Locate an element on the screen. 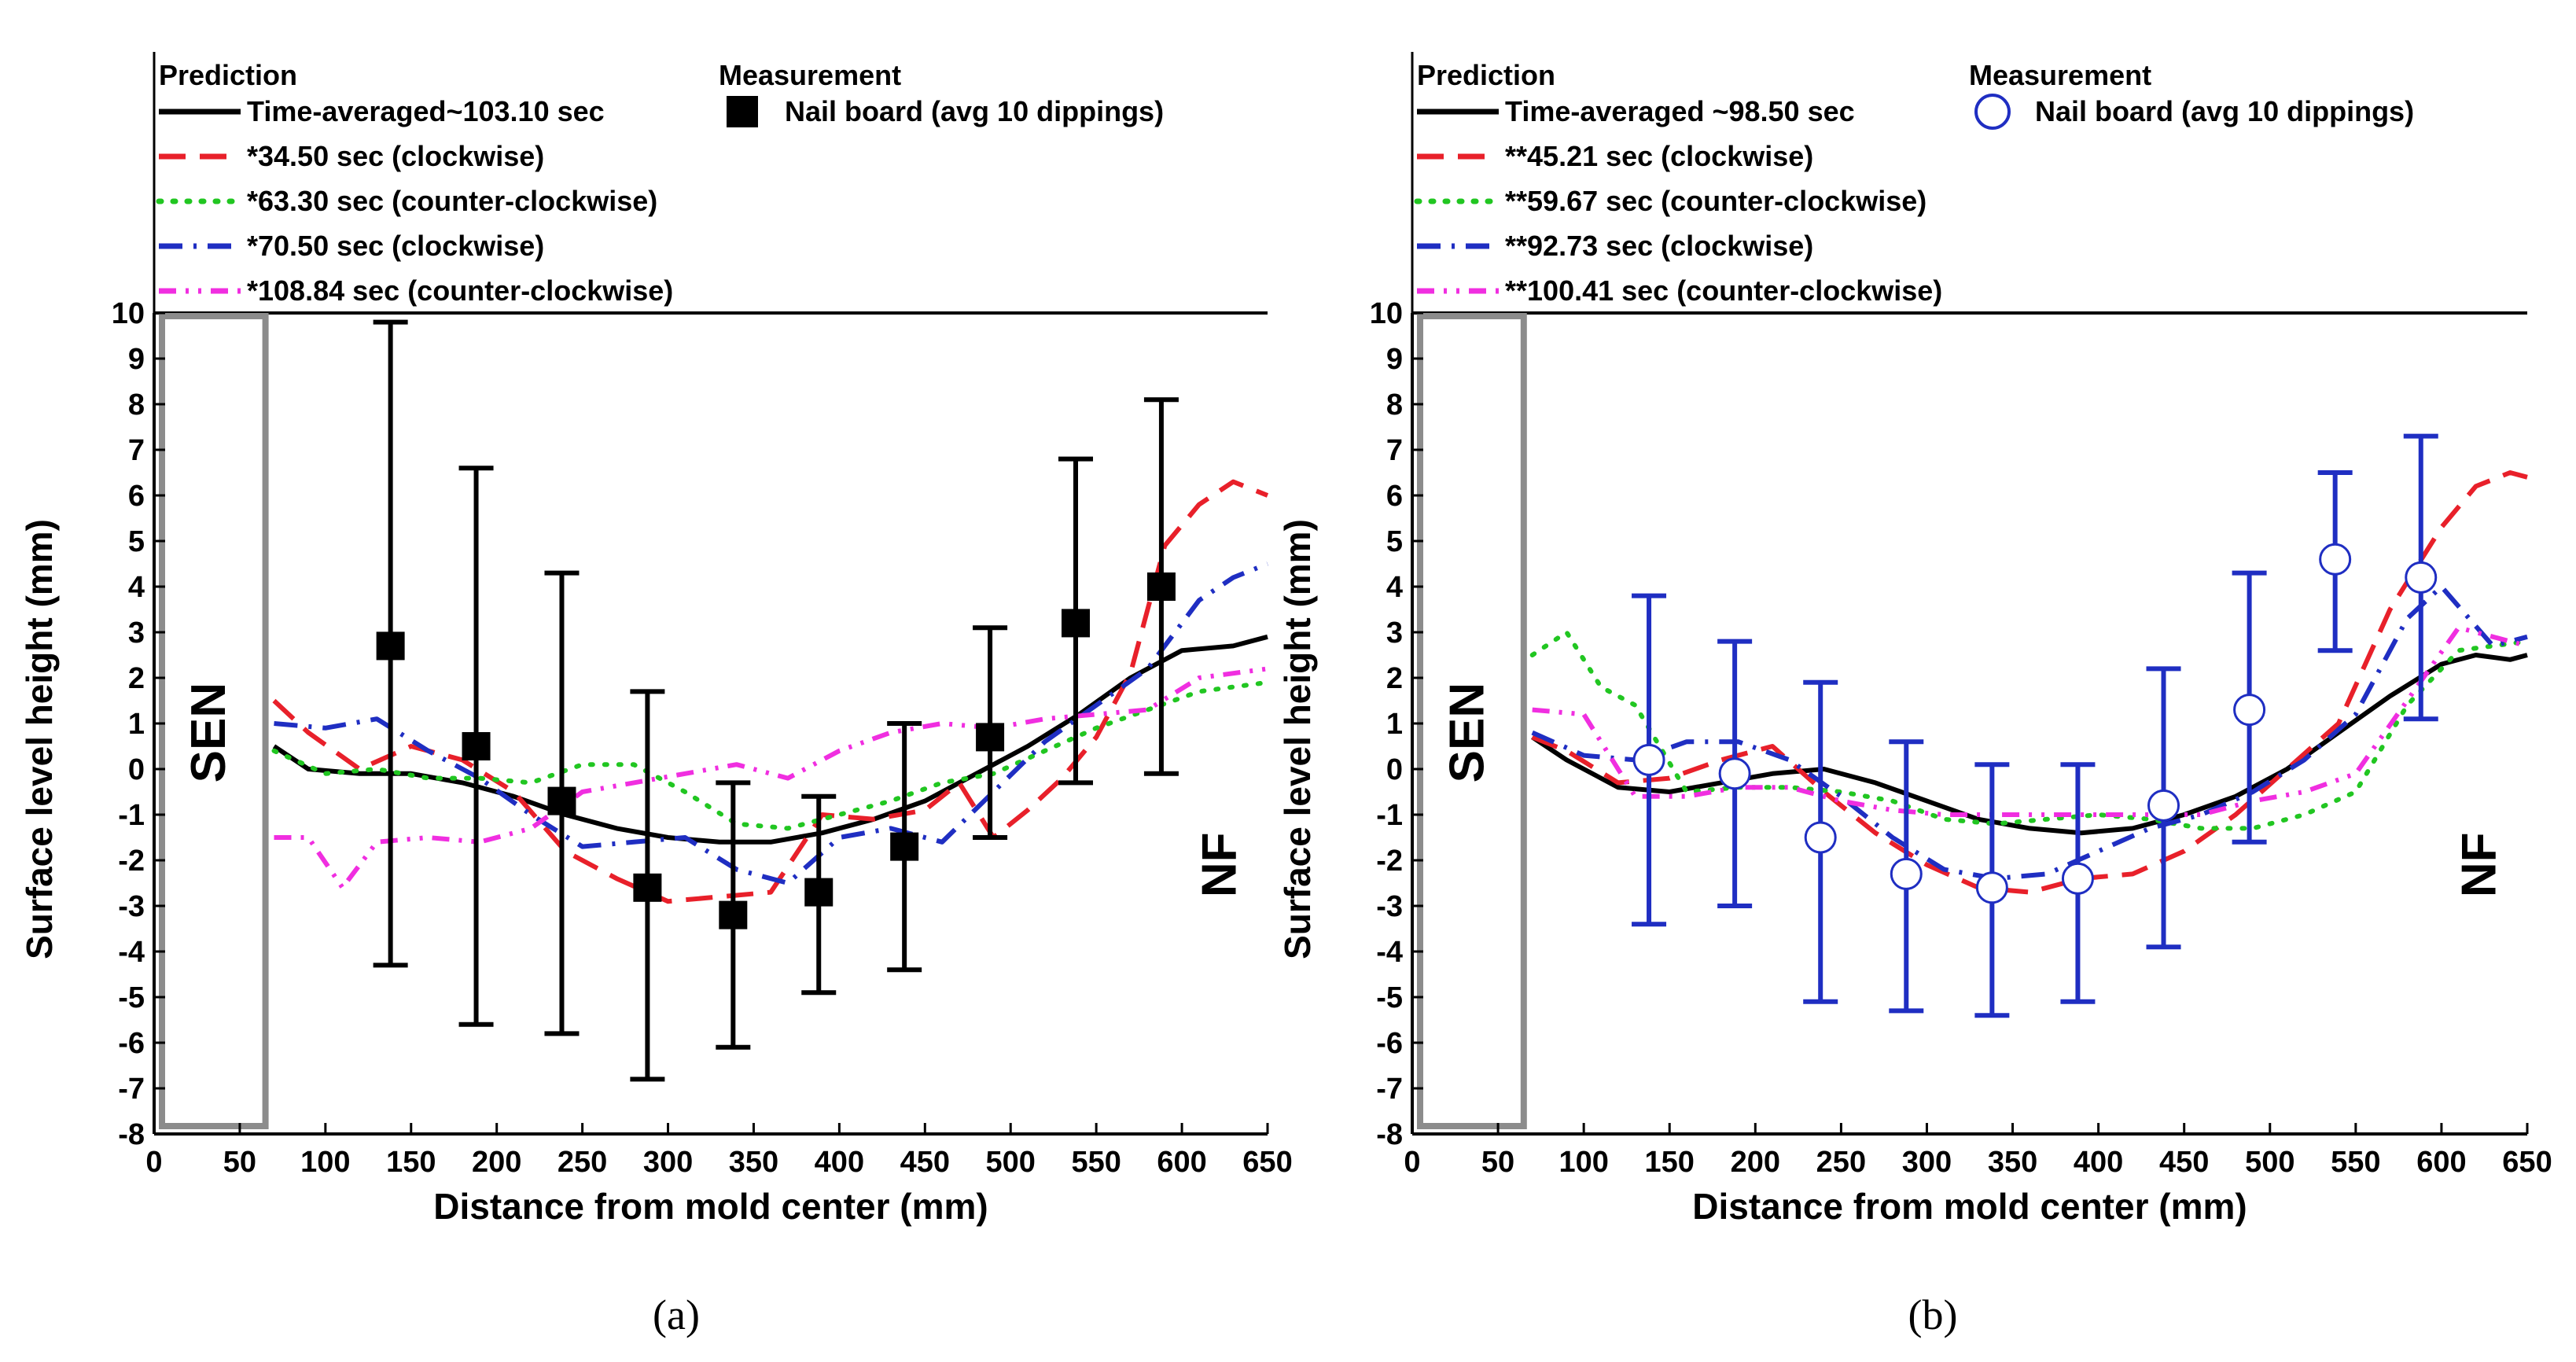 Image resolution: width=2576 pixels, height=1362 pixels. legend-measurement-title: Measurement is located at coordinates (810, 75).